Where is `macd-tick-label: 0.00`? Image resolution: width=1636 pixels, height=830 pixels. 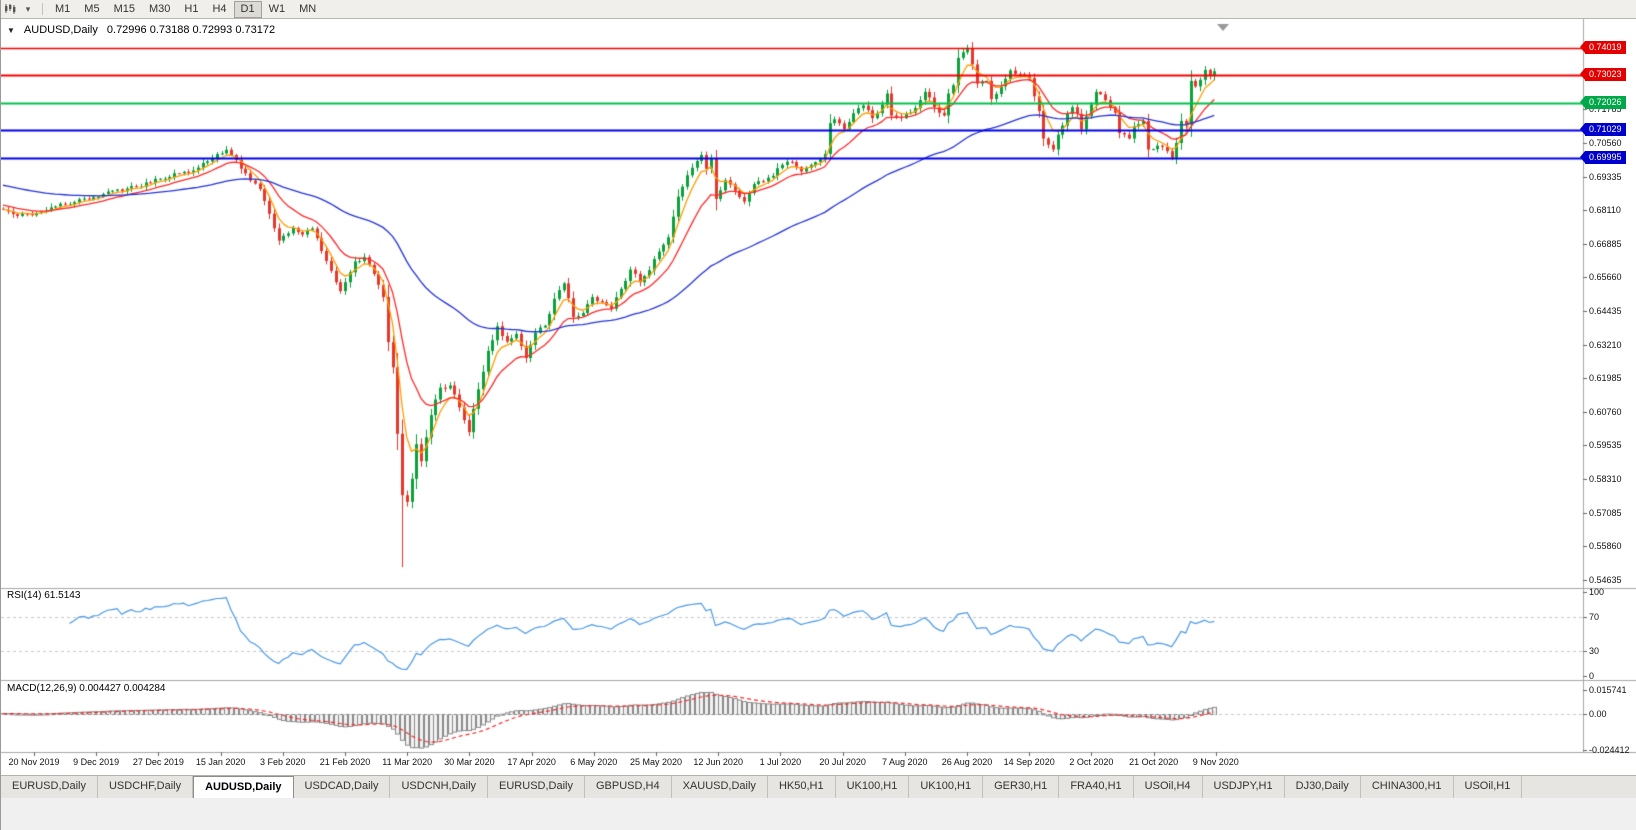 macd-tick-label: 0.00 is located at coordinates (1598, 713).